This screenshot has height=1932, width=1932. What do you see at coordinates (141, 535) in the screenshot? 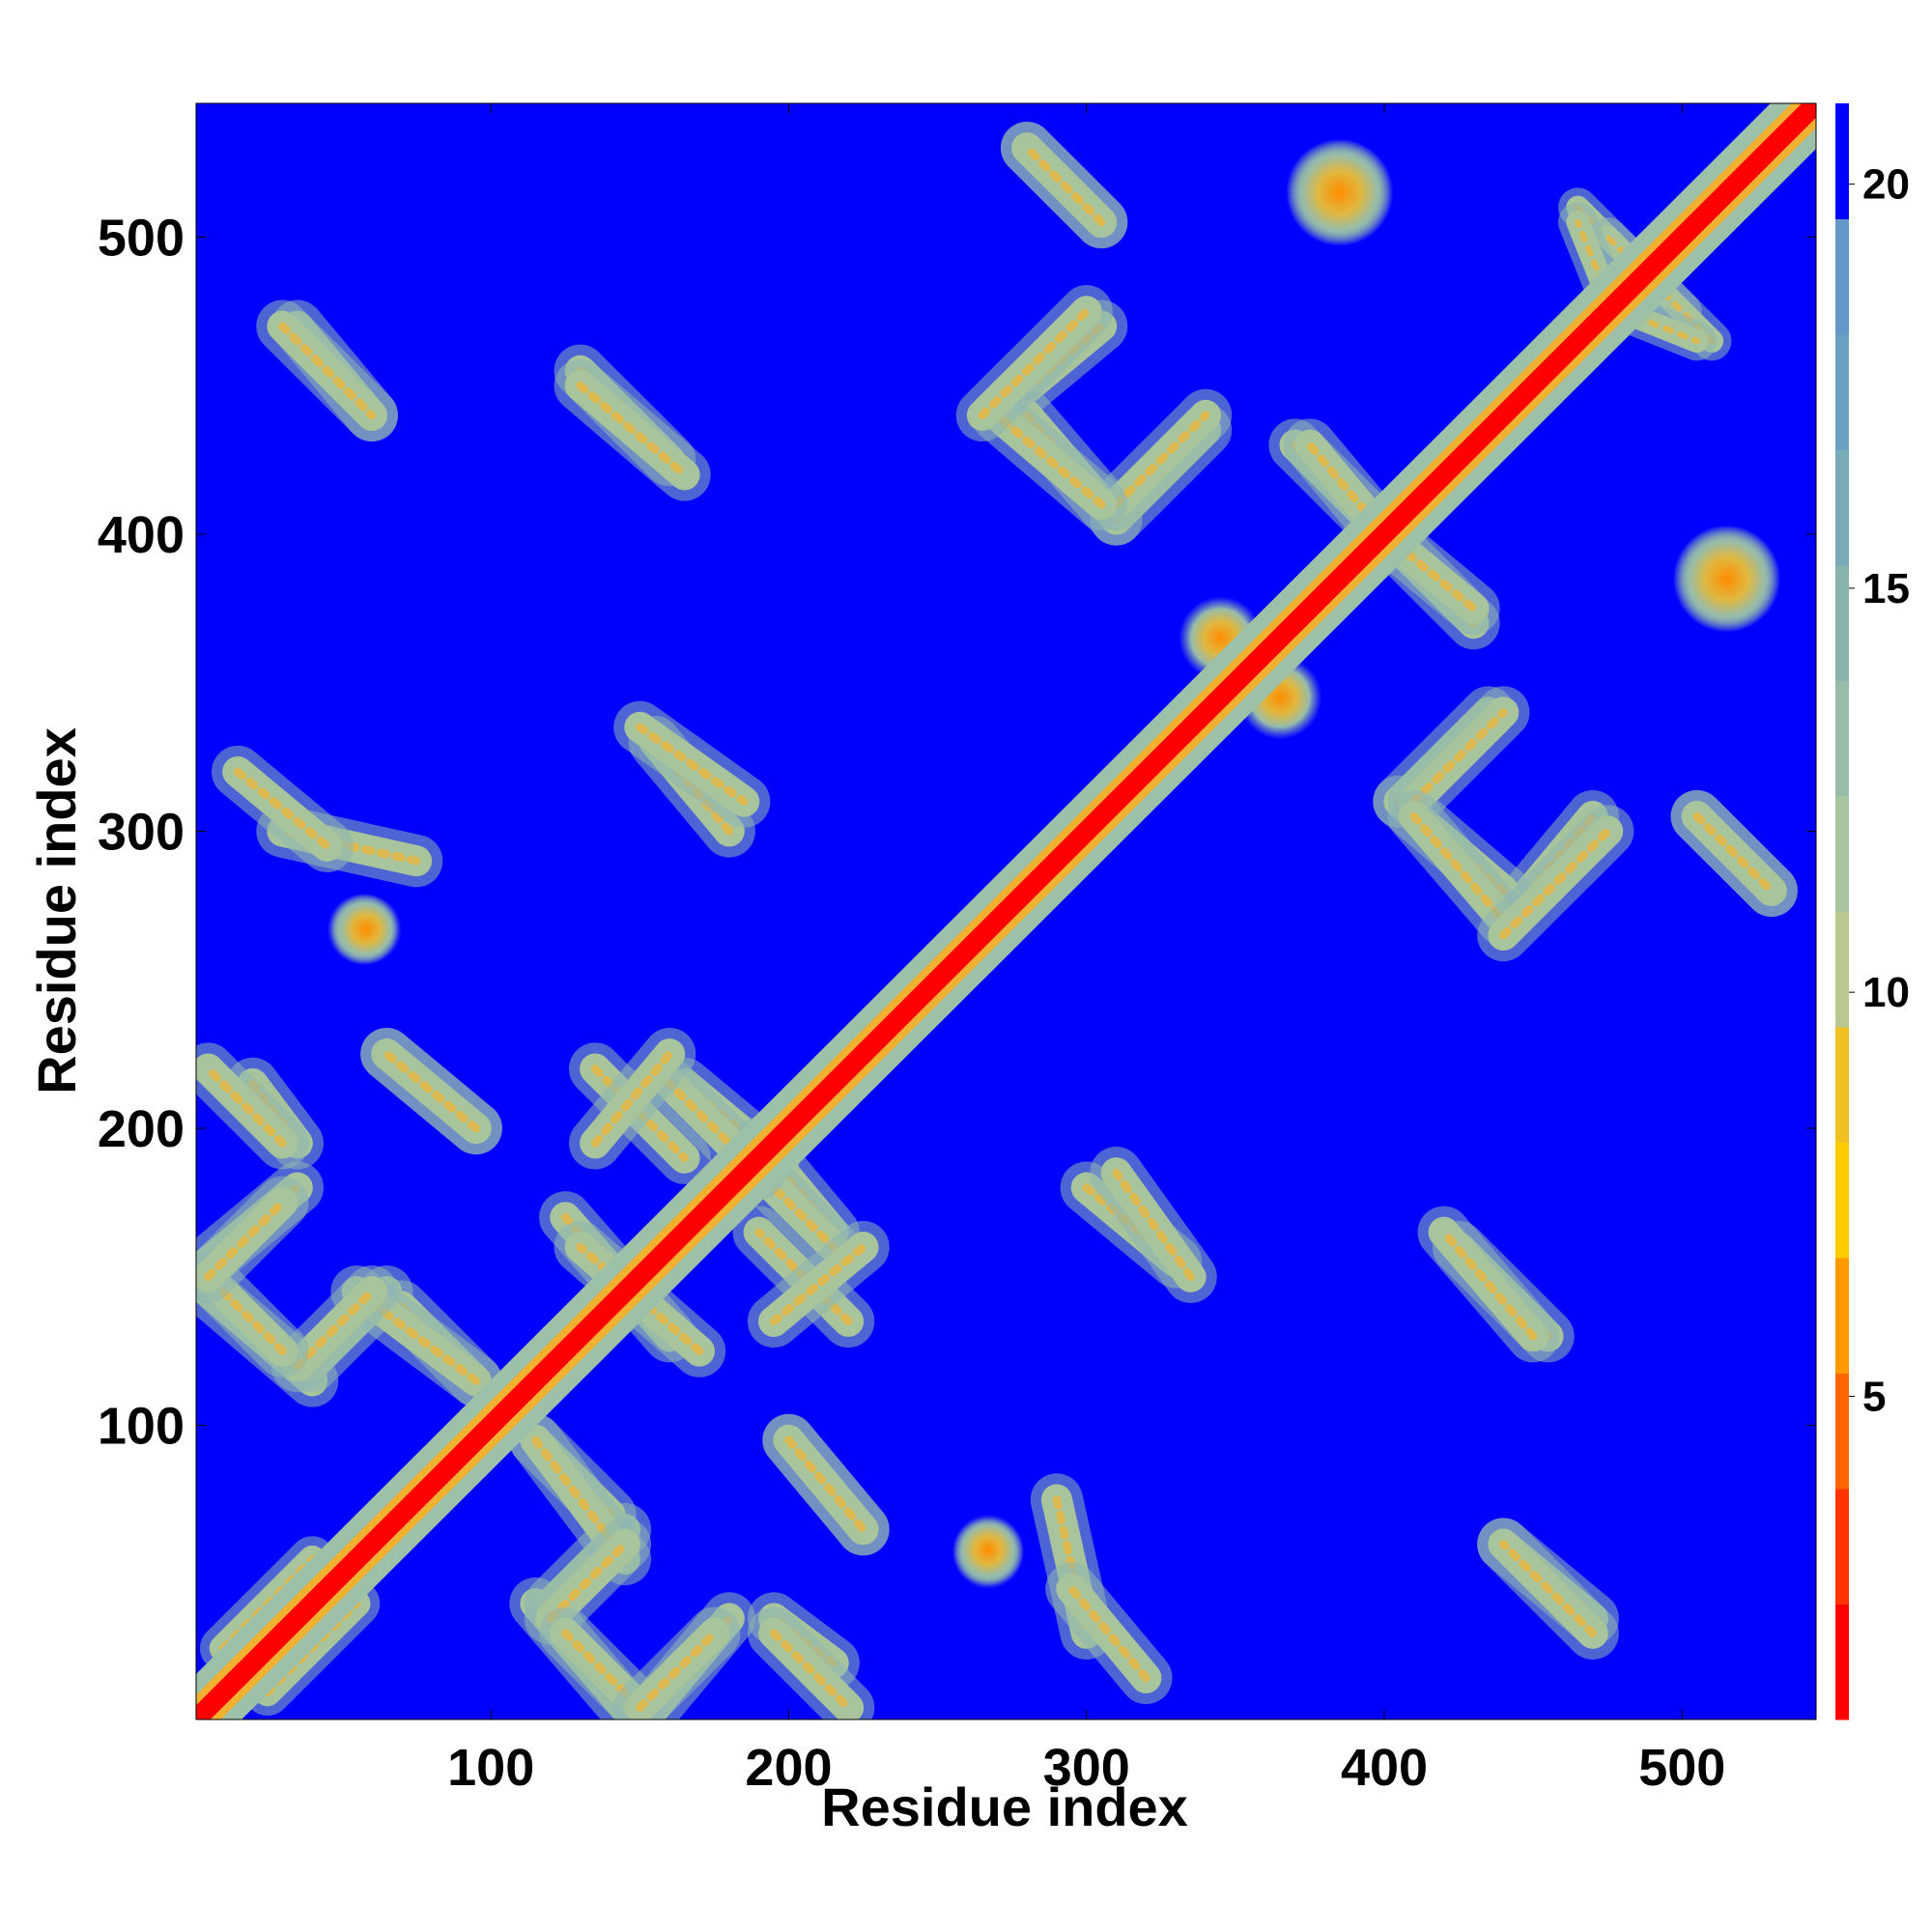
I see `y-tick-label: 400` at bounding box center [141, 535].